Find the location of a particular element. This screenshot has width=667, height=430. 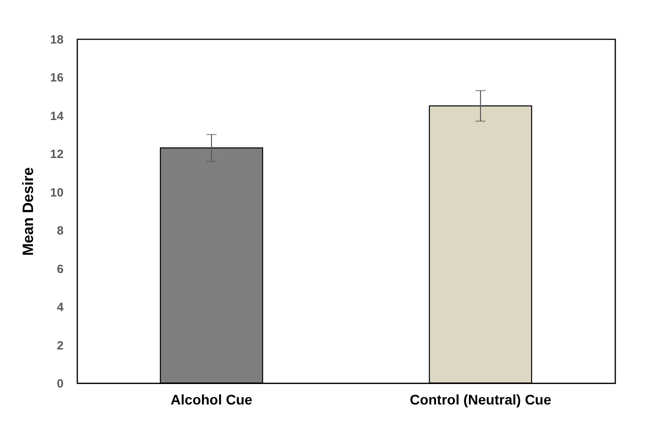

y-tick-label: 16 is located at coordinates (57, 77).